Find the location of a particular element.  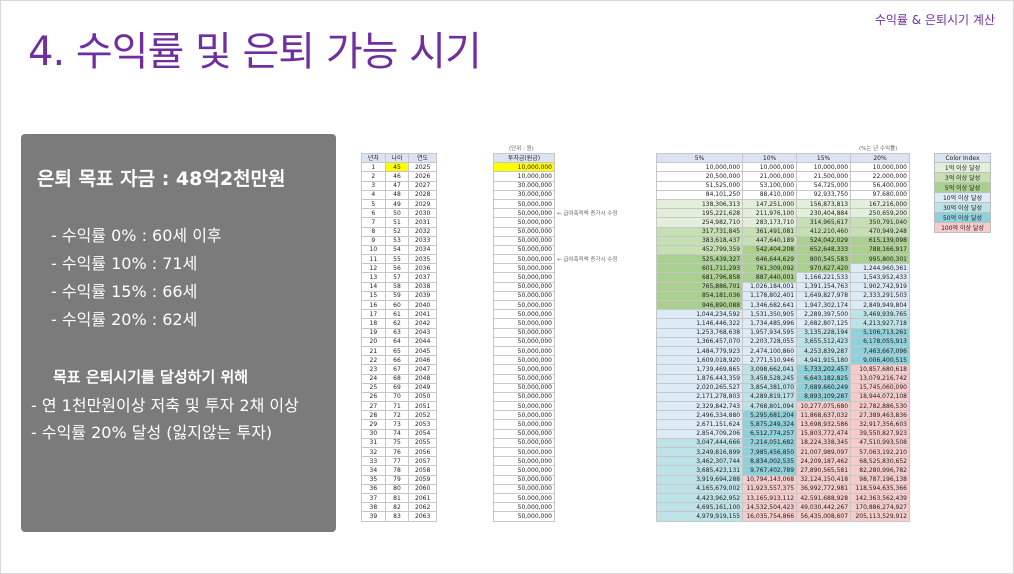

cell-r15: 652,648,333 is located at coordinates (824, 250).